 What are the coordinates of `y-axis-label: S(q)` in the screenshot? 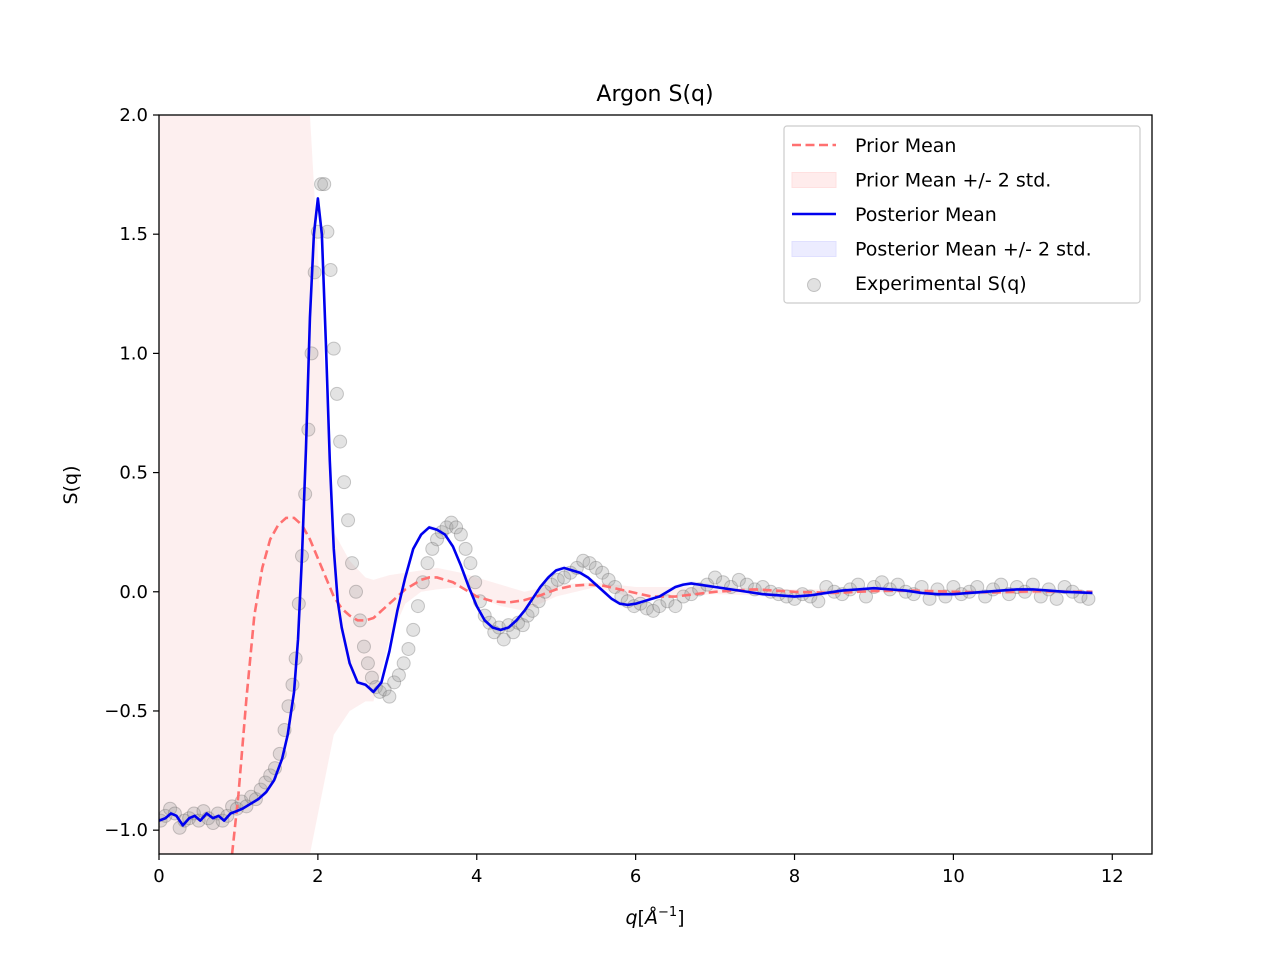 It's located at (71, 485).